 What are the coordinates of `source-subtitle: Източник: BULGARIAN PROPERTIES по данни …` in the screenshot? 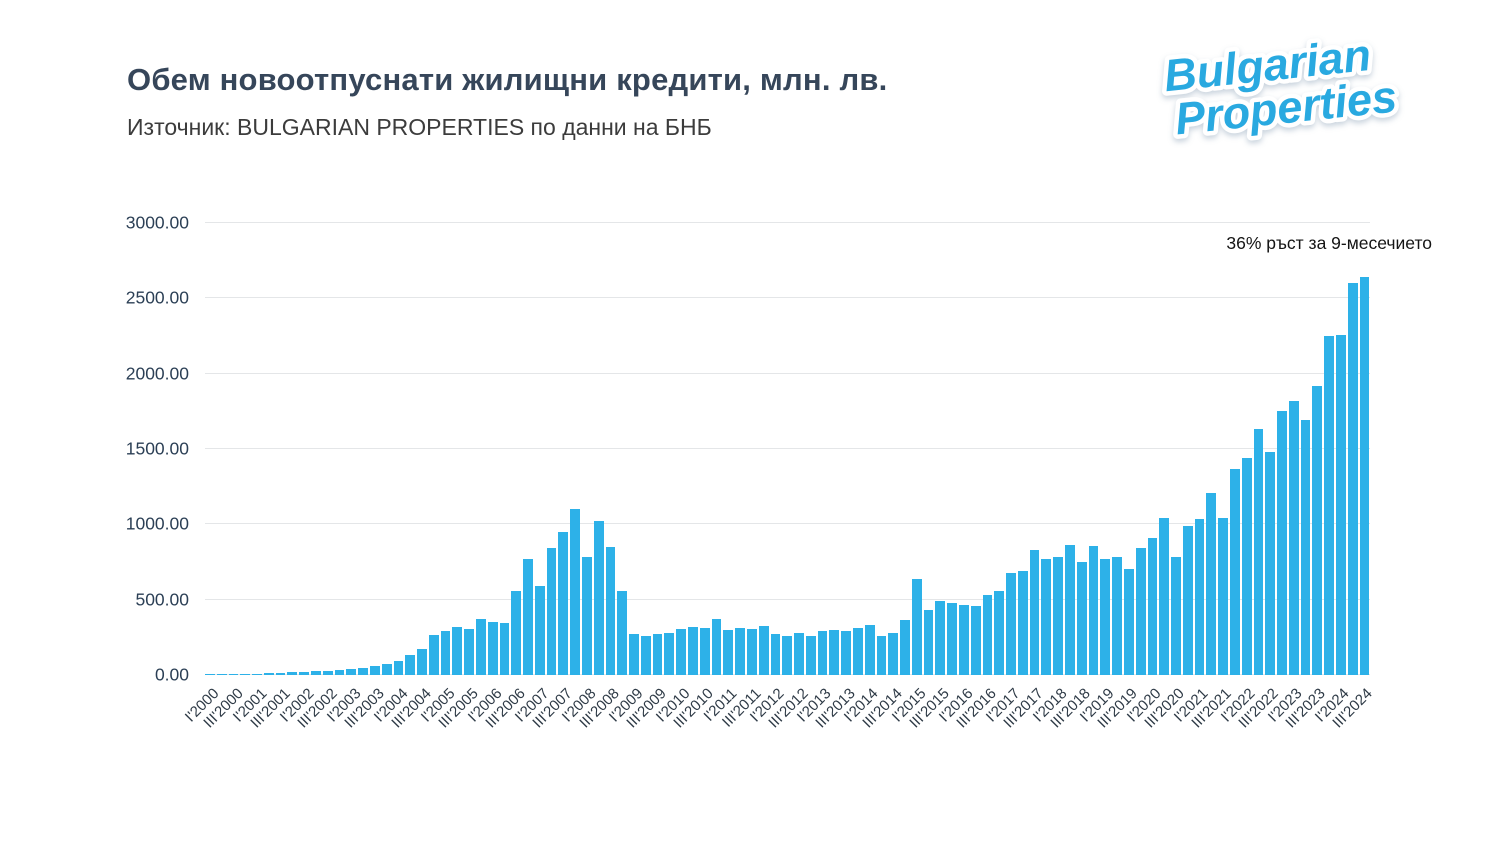 It's located at (419, 127).